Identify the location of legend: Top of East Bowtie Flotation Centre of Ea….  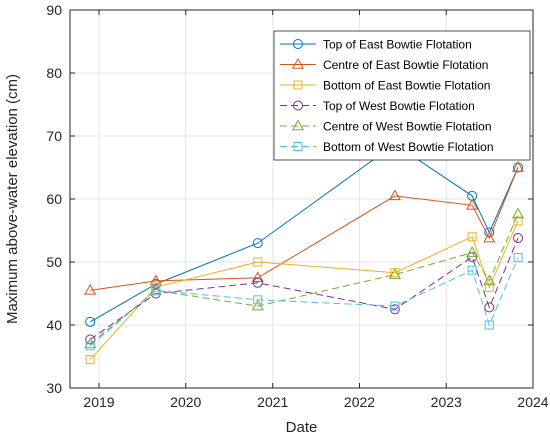
(402, 95).